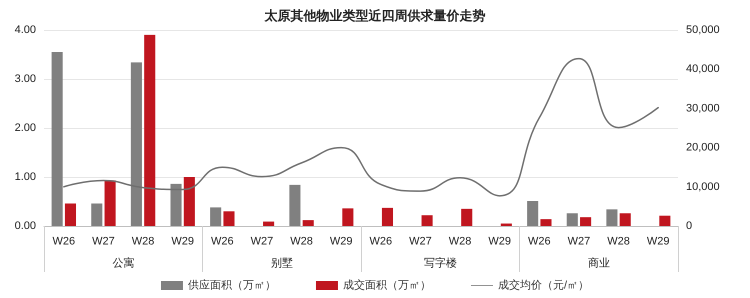 The height and width of the screenshot is (298, 750). Describe the element at coordinates (232, 285) in the screenshot. I see `legend-label: 供应面积（万㎡）` at that location.